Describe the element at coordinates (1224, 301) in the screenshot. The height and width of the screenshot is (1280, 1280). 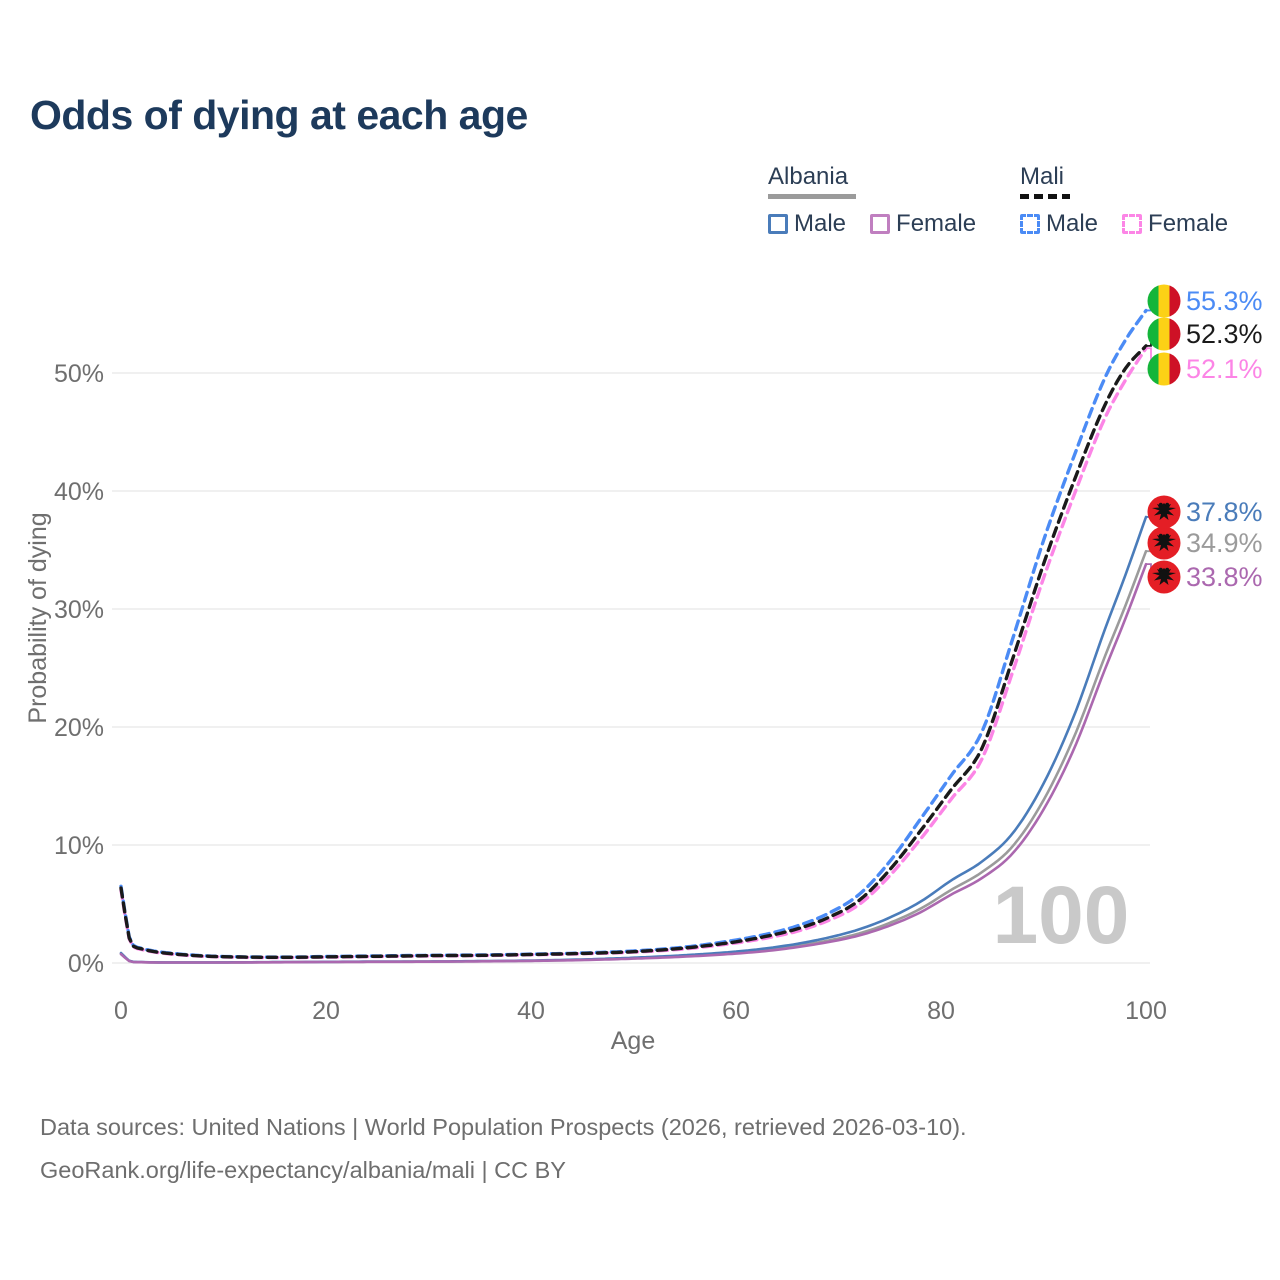
I see `end-value-label-mali-male: 55.3%` at that location.